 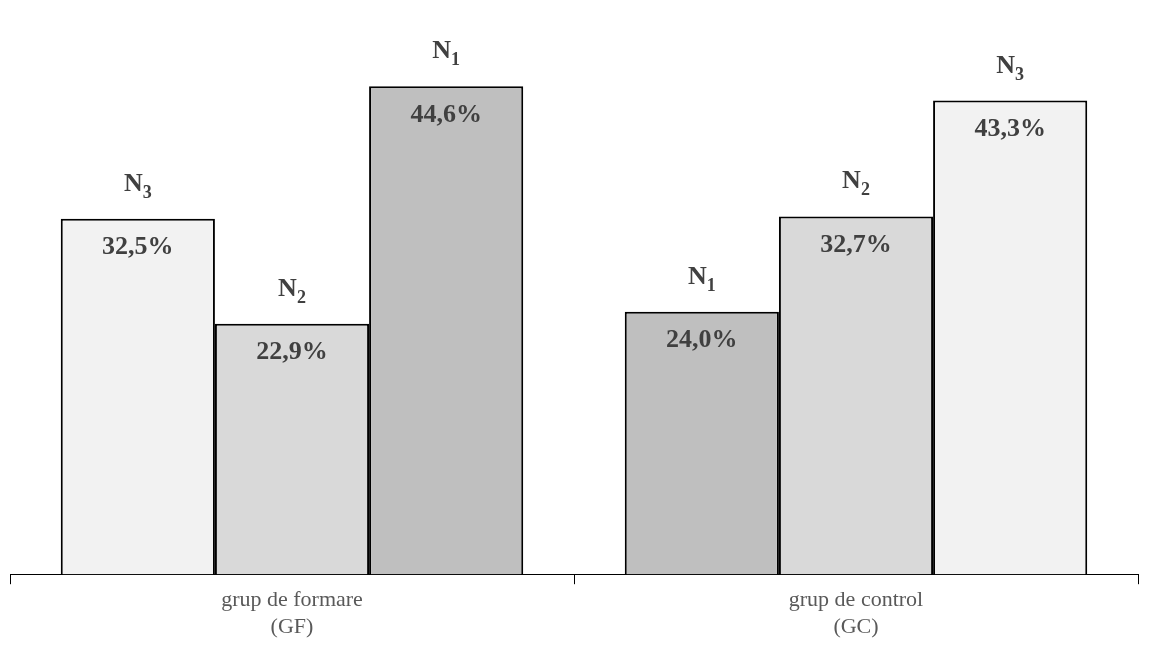 What do you see at coordinates (292, 351) in the screenshot?
I see `data-label: 22,9%` at bounding box center [292, 351].